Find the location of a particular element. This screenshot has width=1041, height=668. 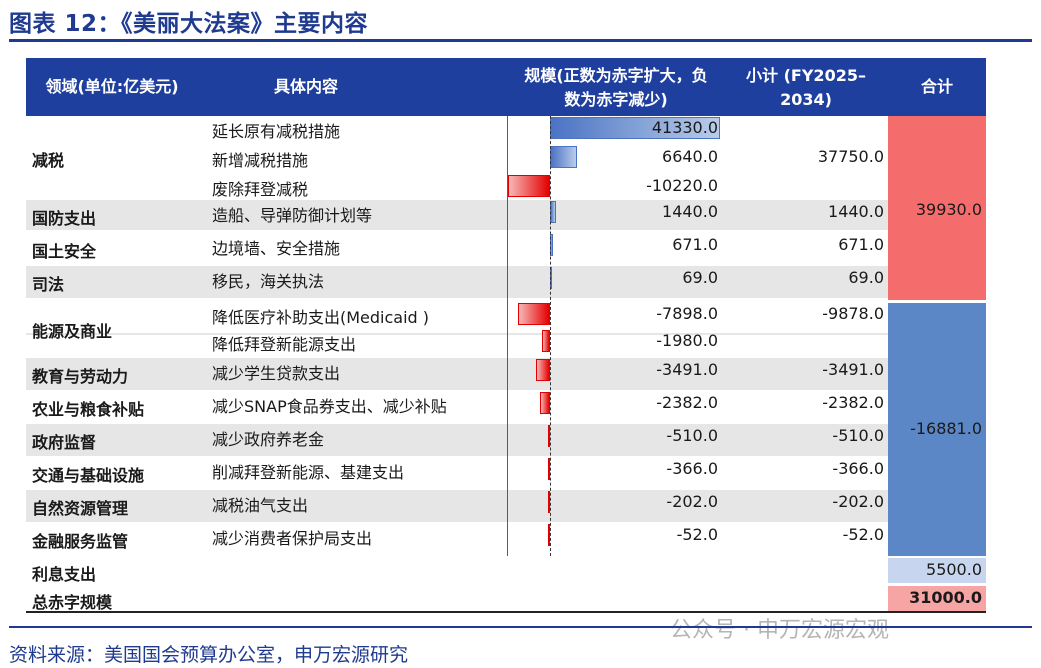

value-label: -366.0 is located at coordinates (692, 468).